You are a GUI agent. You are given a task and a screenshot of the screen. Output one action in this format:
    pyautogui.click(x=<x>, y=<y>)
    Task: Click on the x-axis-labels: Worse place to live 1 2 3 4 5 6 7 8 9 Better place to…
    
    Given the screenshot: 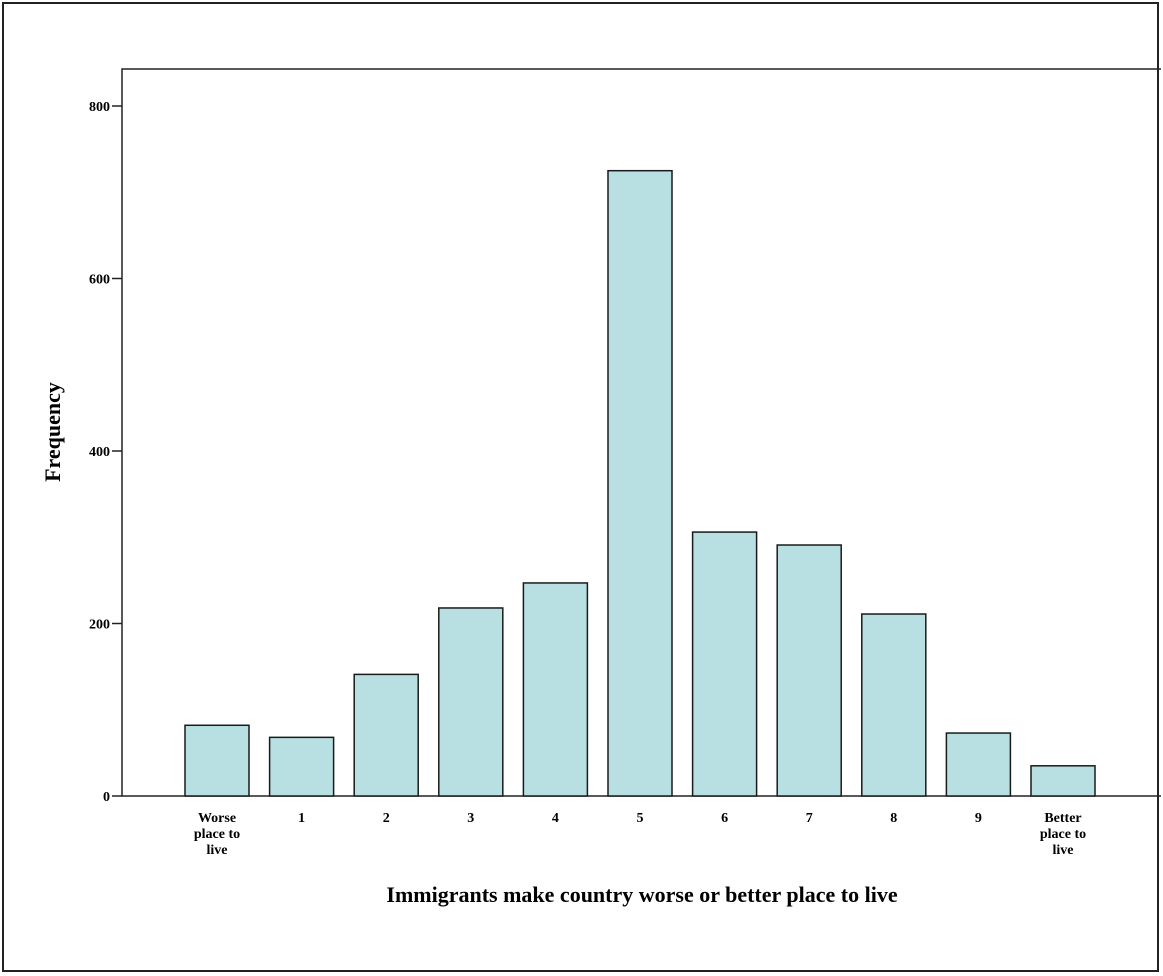 What is the action you would take?
    pyautogui.click(x=640, y=834)
    